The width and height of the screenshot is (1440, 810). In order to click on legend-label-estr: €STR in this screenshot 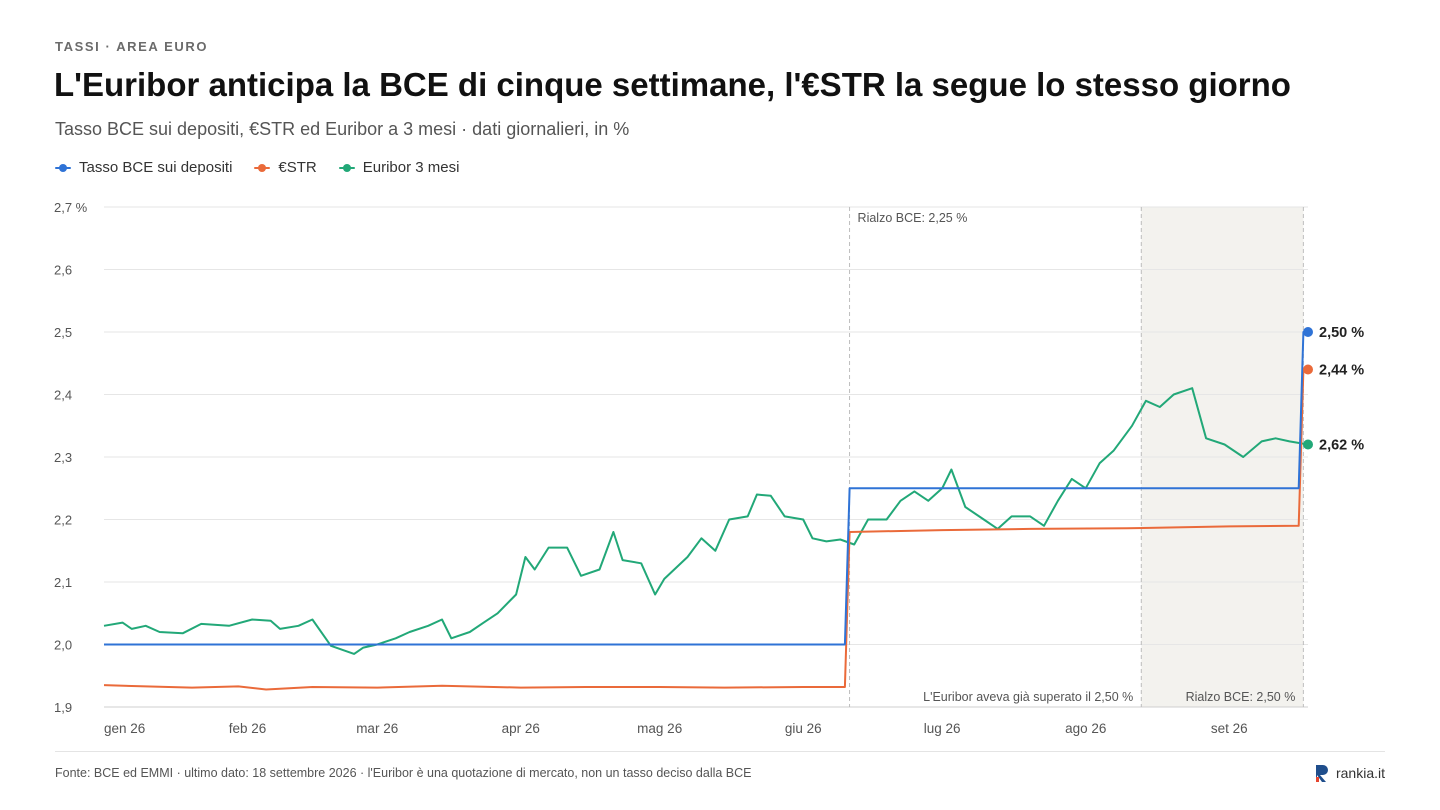, I will do `click(297, 167)`.